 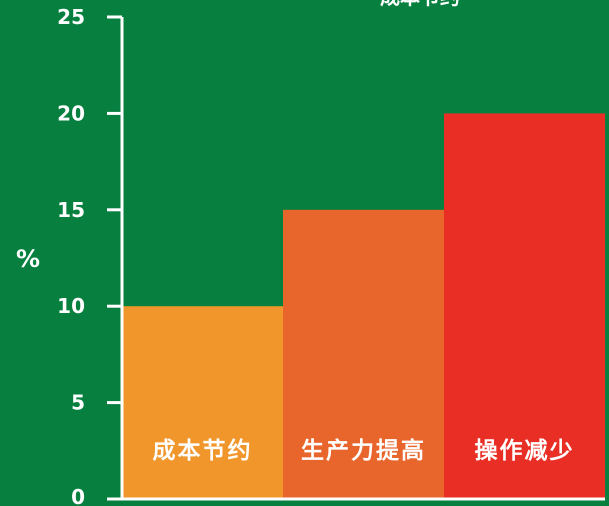 I want to click on y-axis-label: %, so click(x=28, y=259).